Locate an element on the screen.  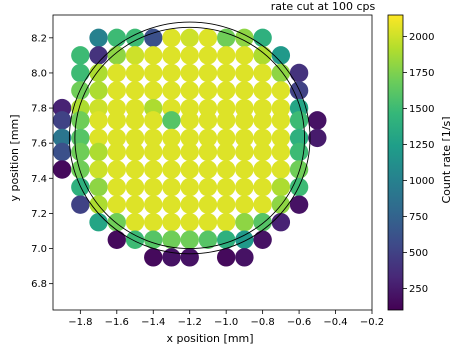
x-tick-label: −0.2 is located at coordinates (372, 322).